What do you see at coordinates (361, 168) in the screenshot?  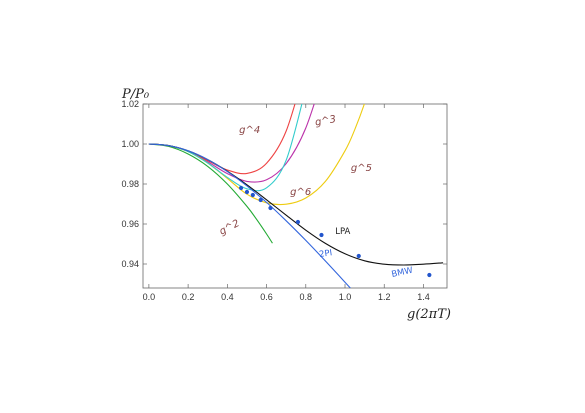 I see `curve-label: g^5` at bounding box center [361, 168].